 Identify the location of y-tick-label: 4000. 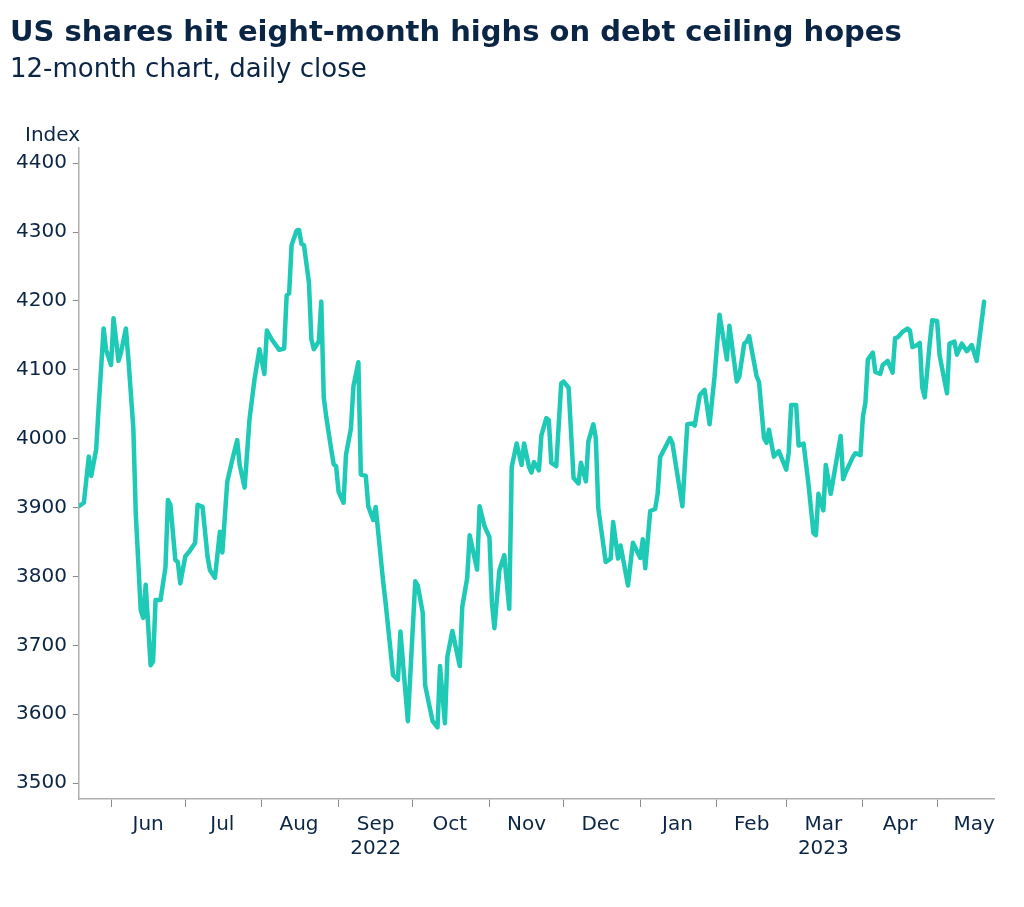
(41, 436).